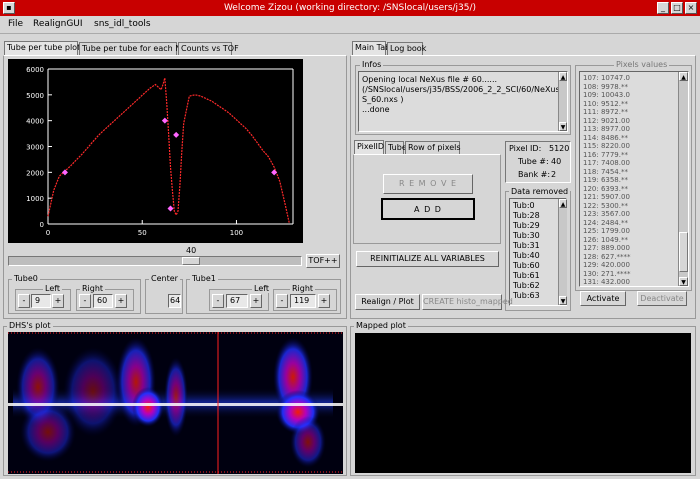 The image size is (700, 479). What do you see at coordinates (526, 295) in the screenshot?
I see `removed-item: Tub:63` at bounding box center [526, 295].